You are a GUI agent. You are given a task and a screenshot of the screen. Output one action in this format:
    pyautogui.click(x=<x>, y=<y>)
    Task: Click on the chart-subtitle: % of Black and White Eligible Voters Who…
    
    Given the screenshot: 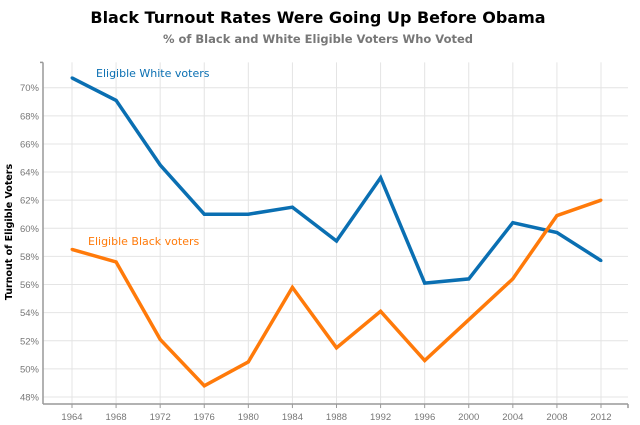 What is the action you would take?
    pyautogui.click(x=318, y=39)
    